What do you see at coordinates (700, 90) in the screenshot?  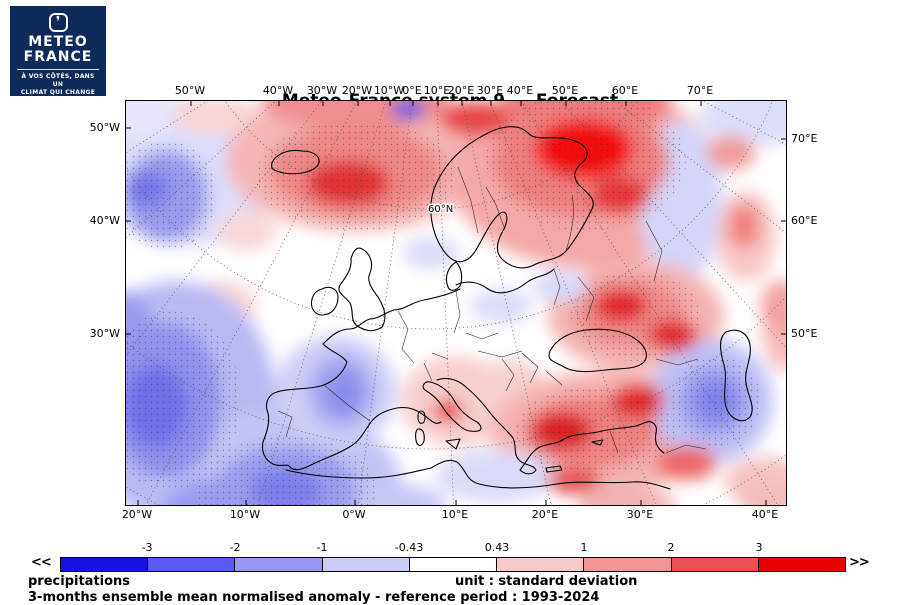 I see `top-axis-label: 70°E` at bounding box center [700, 90].